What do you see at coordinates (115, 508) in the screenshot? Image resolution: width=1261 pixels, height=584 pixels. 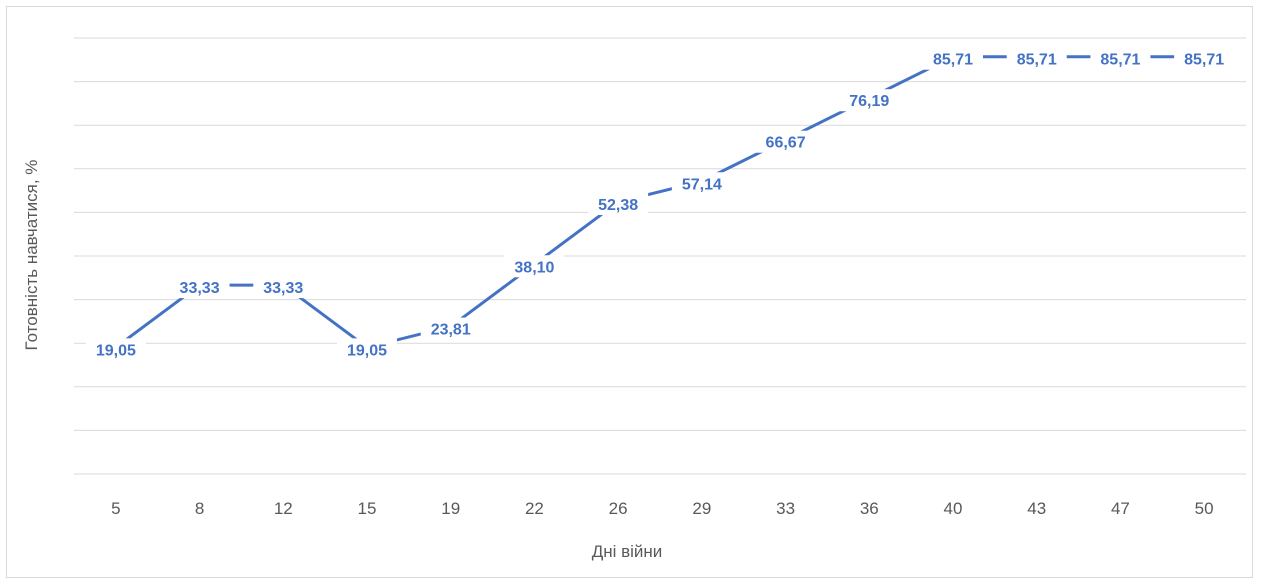 I see `x-tick-label: 5` at bounding box center [115, 508].